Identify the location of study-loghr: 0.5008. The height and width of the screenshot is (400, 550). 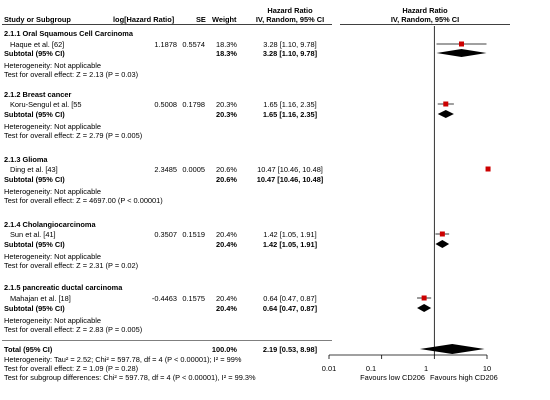
(165, 104).